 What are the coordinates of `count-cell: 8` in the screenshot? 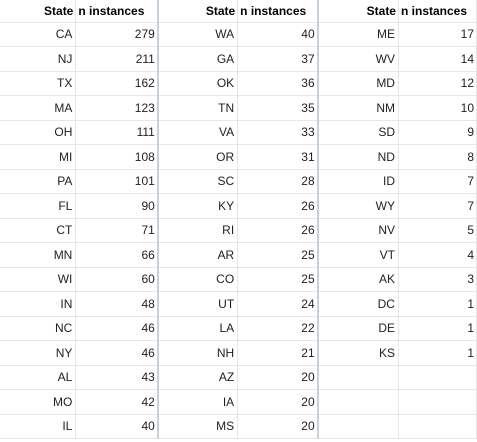 It's located at (437, 157).